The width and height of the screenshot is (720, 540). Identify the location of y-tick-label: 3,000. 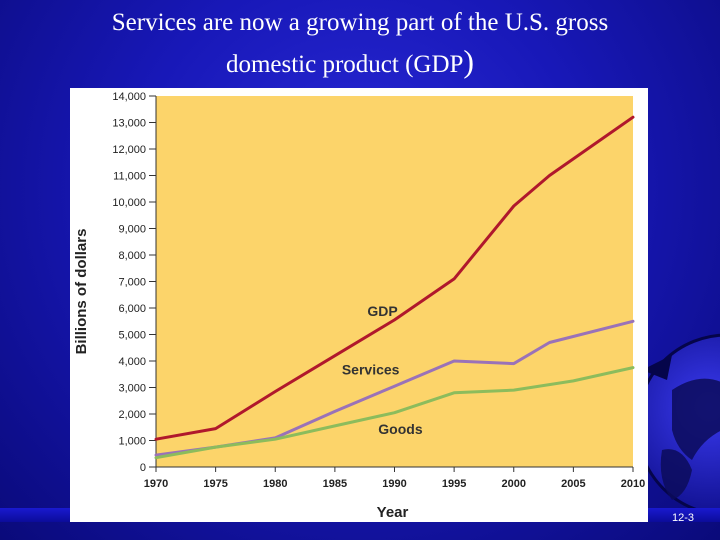
(132, 389).